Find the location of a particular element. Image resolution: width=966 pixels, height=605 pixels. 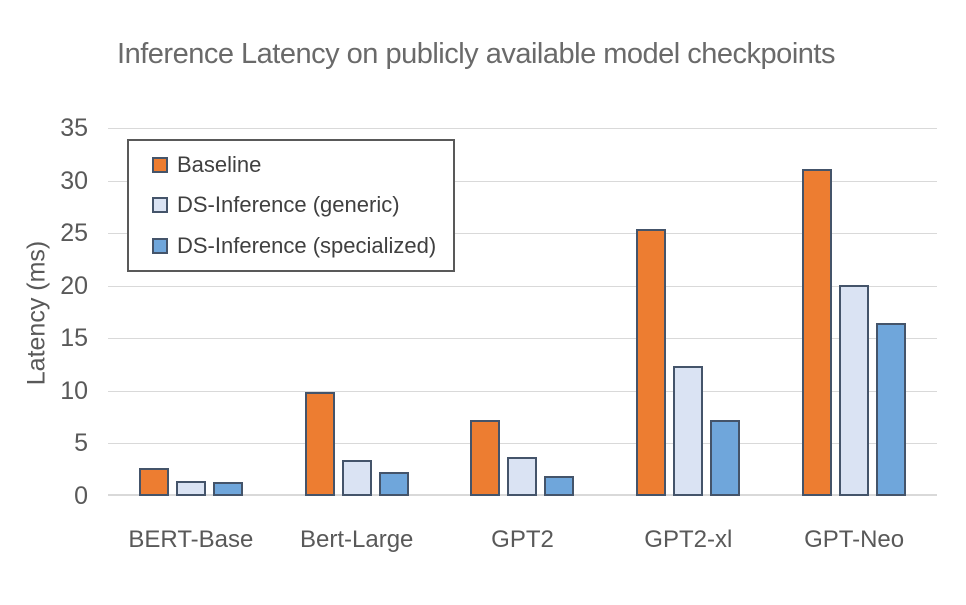

bar-Baseline-Bert-Large is located at coordinates (319, 444).